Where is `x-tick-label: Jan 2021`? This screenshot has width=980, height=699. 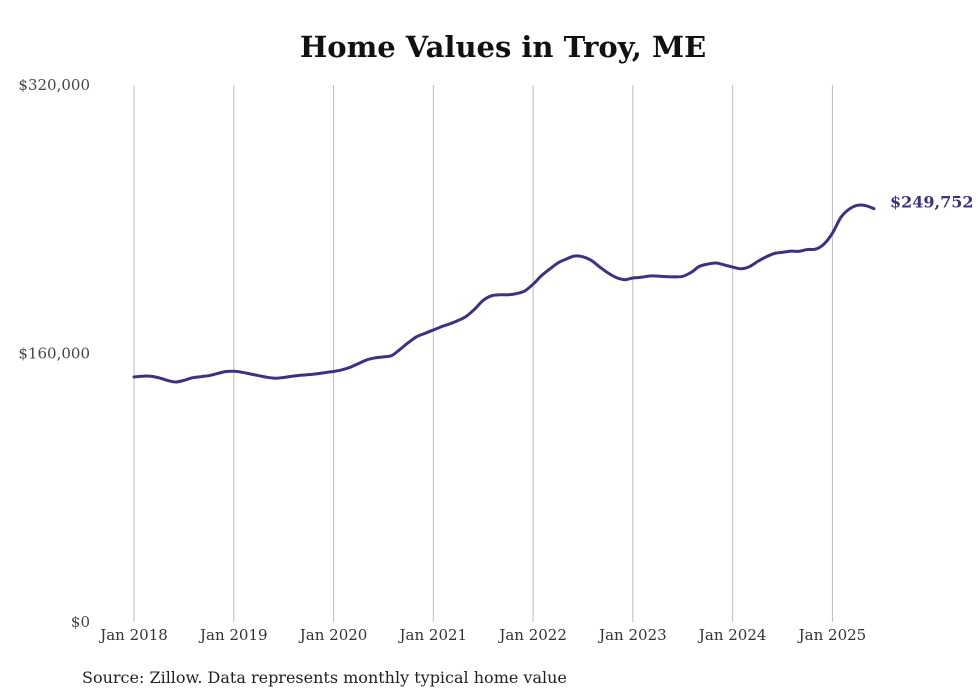
x-tick-label: Jan 2021 is located at coordinates (433, 635).